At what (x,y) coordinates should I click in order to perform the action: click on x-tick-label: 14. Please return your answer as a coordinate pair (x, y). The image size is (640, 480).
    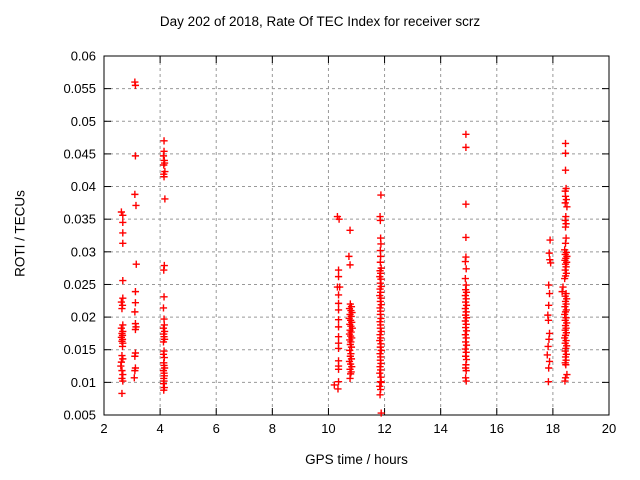
    Looking at the image, I should click on (440, 428).